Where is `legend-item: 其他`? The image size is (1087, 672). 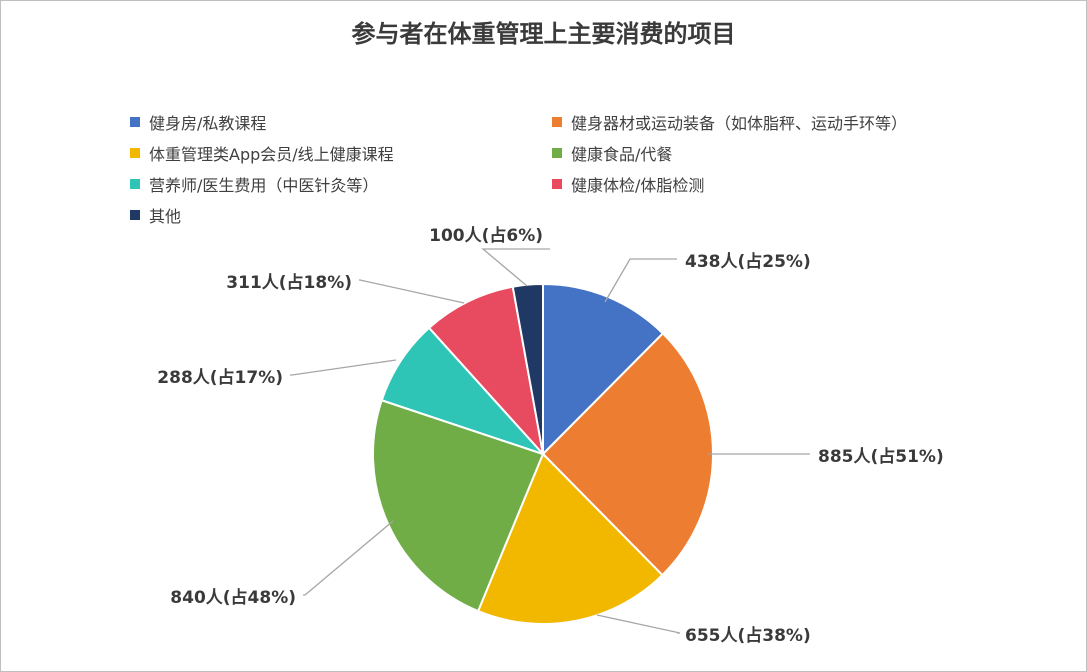 legend-item: 其他 is located at coordinates (155, 215).